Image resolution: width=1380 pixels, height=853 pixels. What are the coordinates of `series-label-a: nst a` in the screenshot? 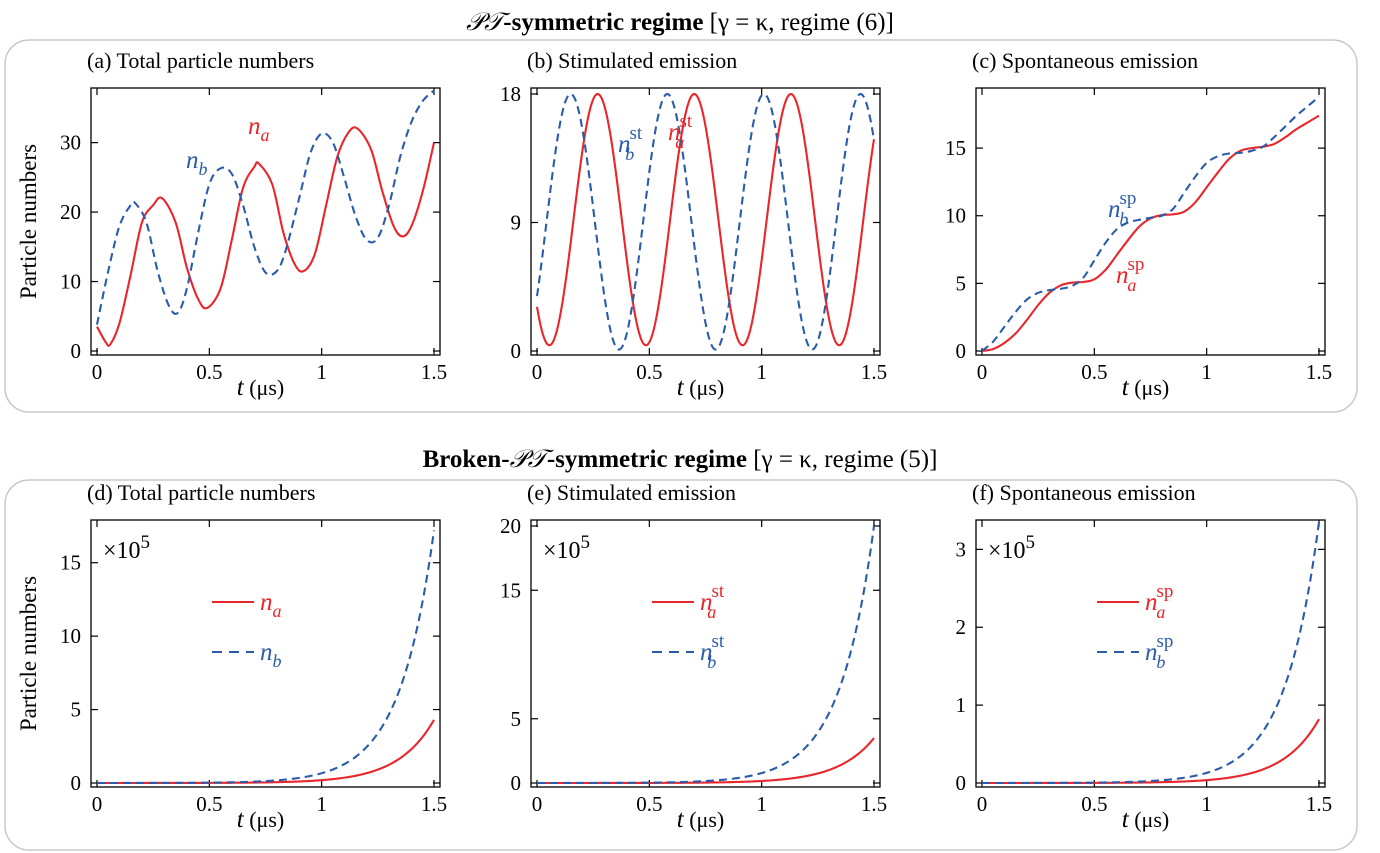 It's located at (680, 131).